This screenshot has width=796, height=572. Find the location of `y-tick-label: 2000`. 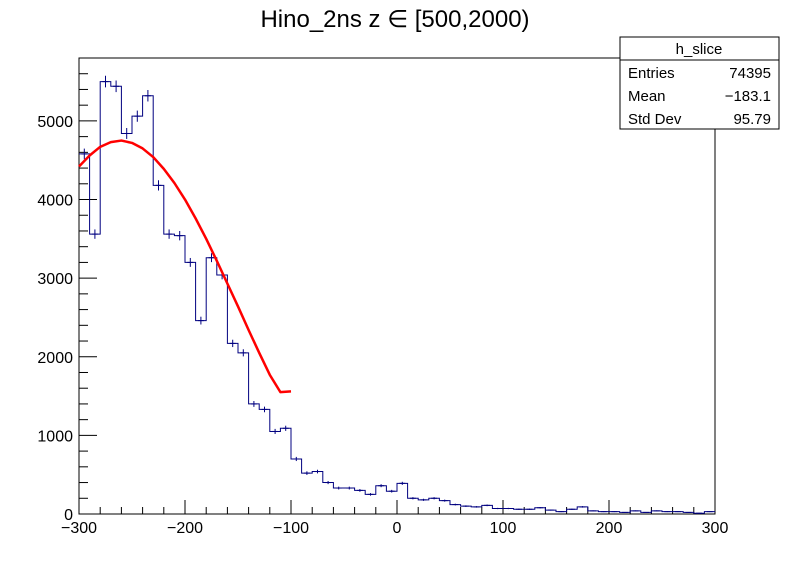

y-tick-label: 2000 is located at coordinates (55, 358).